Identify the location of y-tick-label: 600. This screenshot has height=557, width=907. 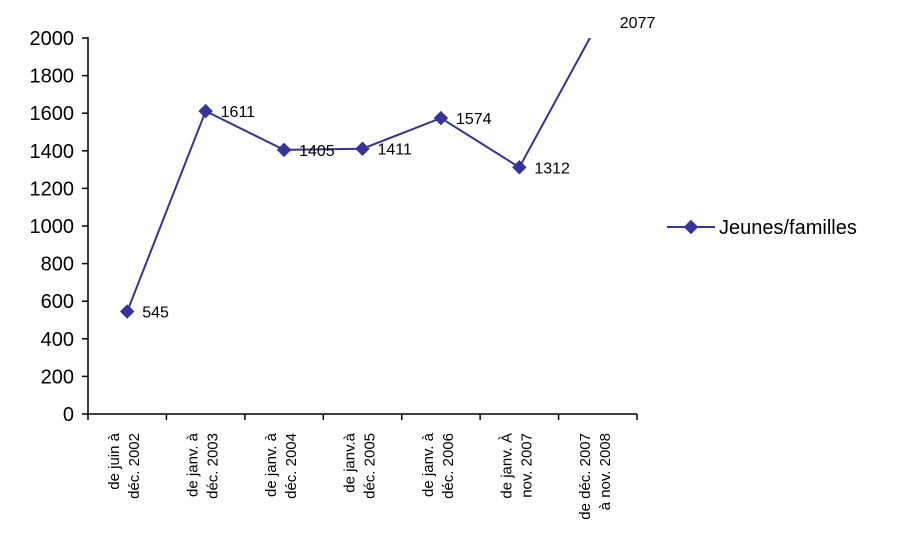
(57, 302).